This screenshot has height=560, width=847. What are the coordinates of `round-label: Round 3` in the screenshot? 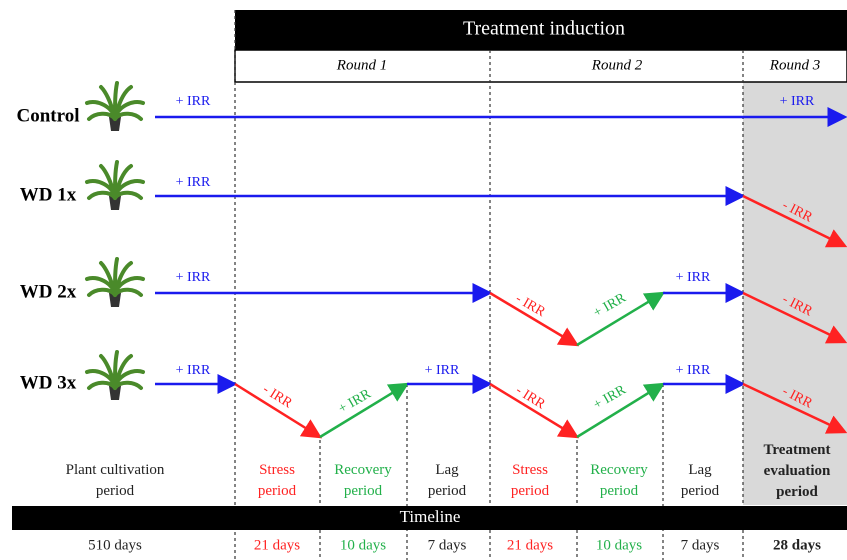 It's located at (794, 65).